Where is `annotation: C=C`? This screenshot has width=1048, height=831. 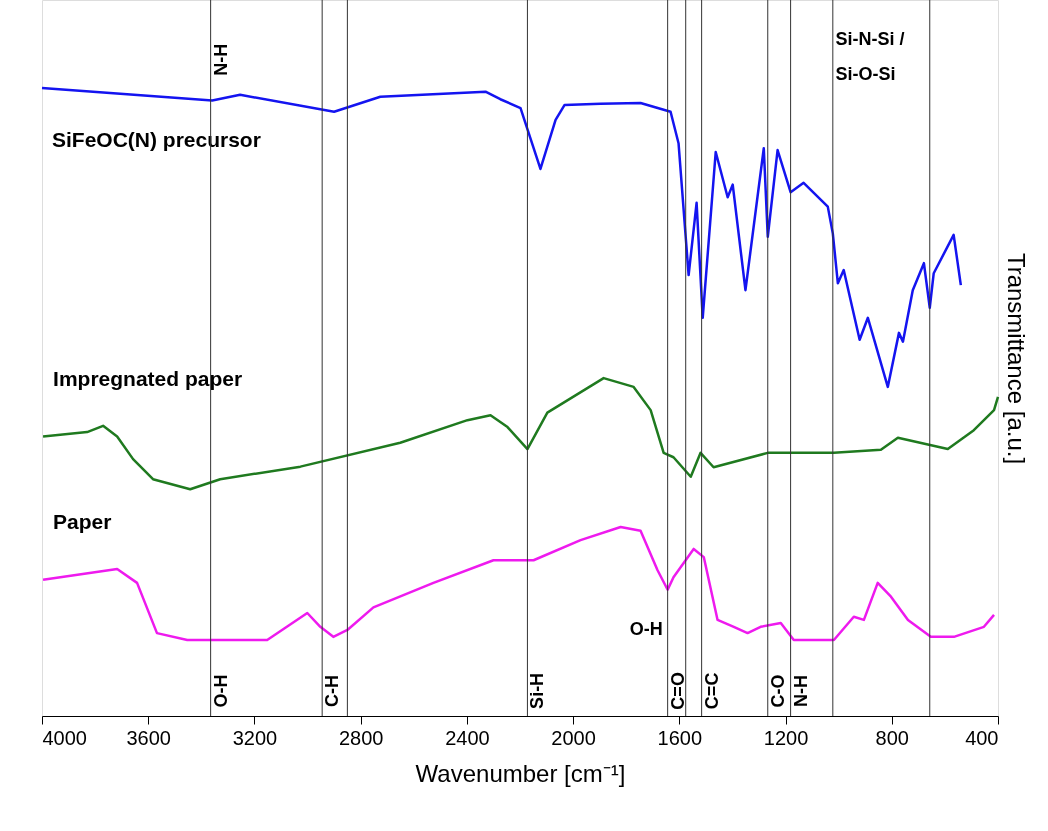
annotation: C=C is located at coordinates (711, 691).